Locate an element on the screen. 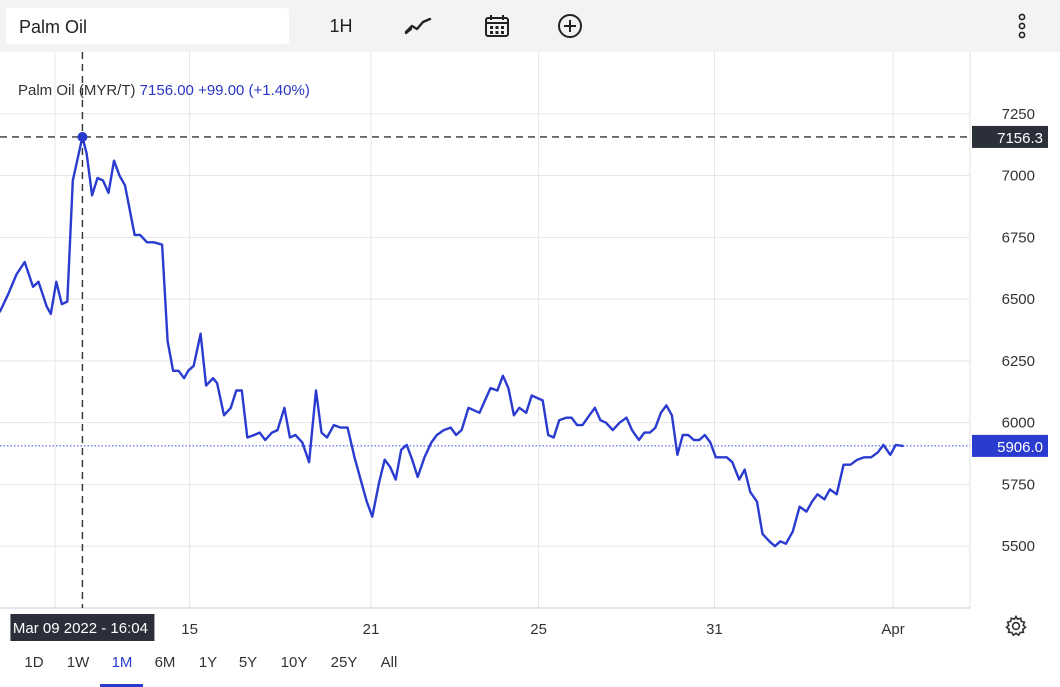 The image size is (1060, 687). y-axis: 5500 5750 6000 6250 6500 6750 7000 7250 is located at coordinates (1018, 330).